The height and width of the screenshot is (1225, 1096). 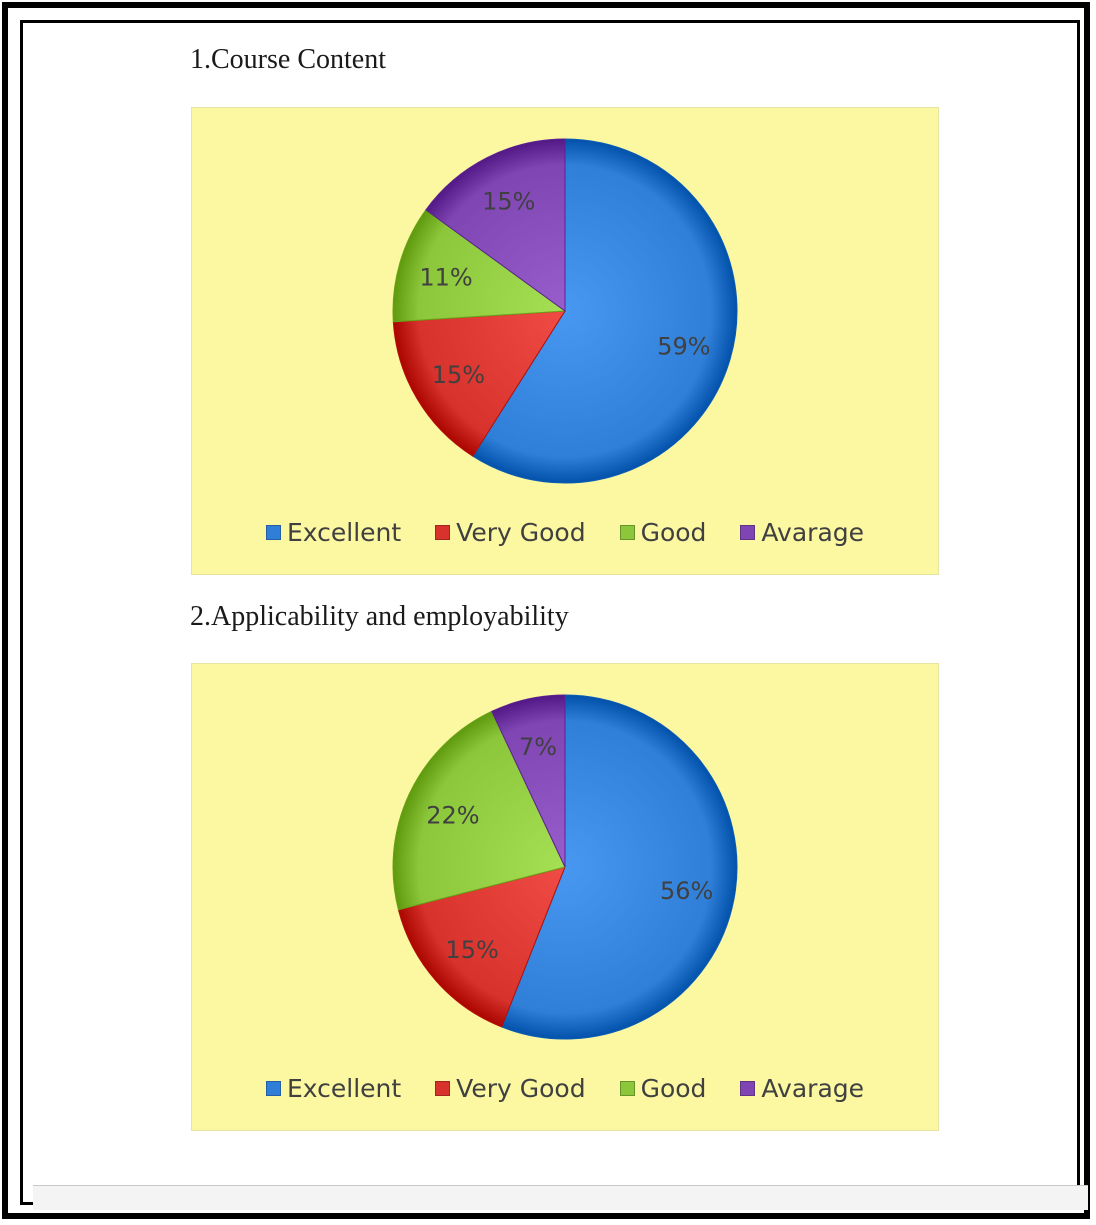 What do you see at coordinates (452, 815) in the screenshot?
I see `data-label-good: 22%` at bounding box center [452, 815].